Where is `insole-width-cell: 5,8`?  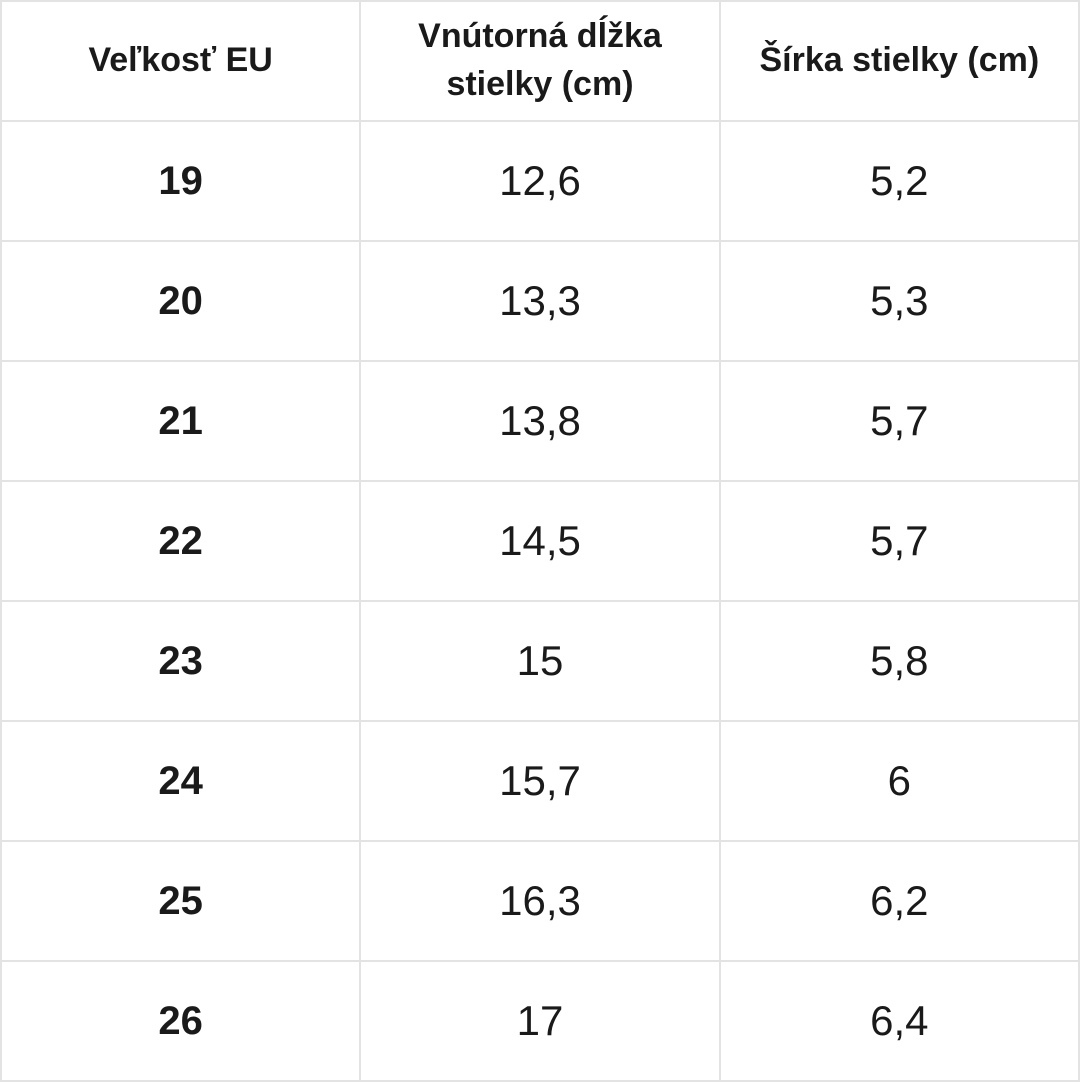 insole-width-cell: 5,8 is located at coordinates (899, 661).